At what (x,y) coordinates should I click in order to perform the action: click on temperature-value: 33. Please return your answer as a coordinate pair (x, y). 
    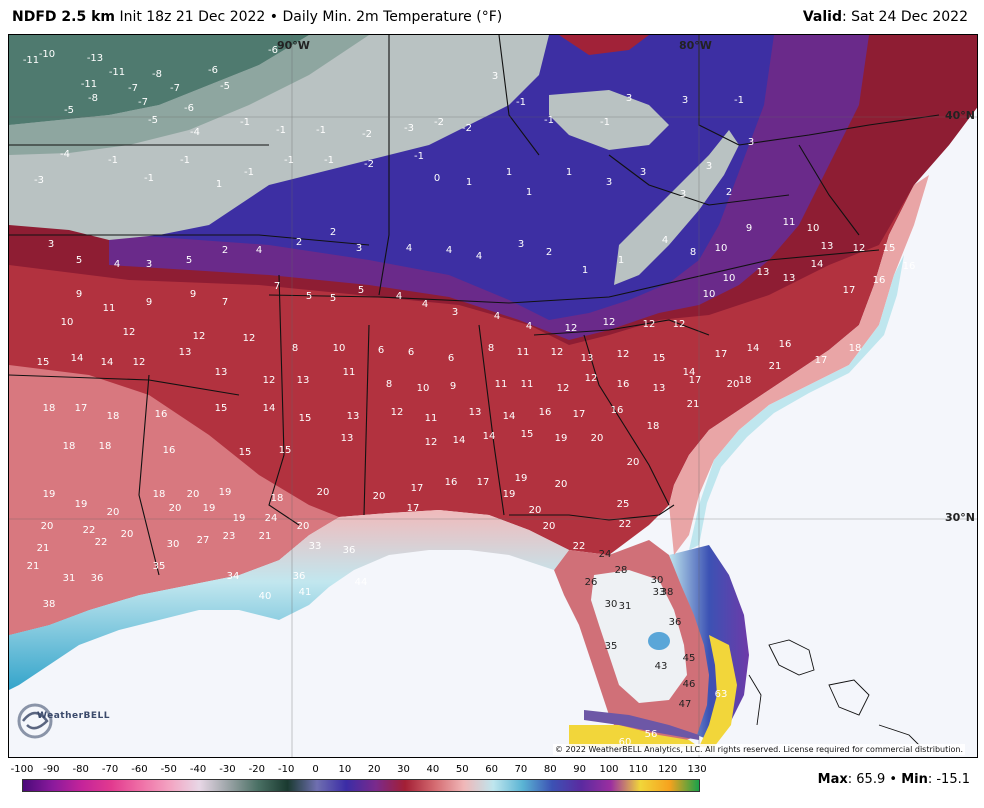
    Looking at the image, I should click on (315, 546).